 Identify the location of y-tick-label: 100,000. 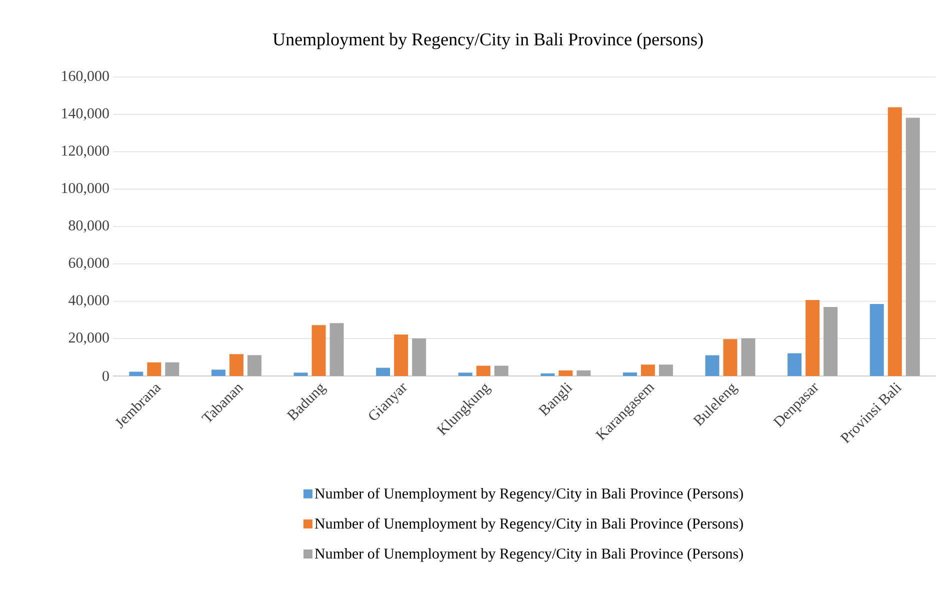
(85, 189).